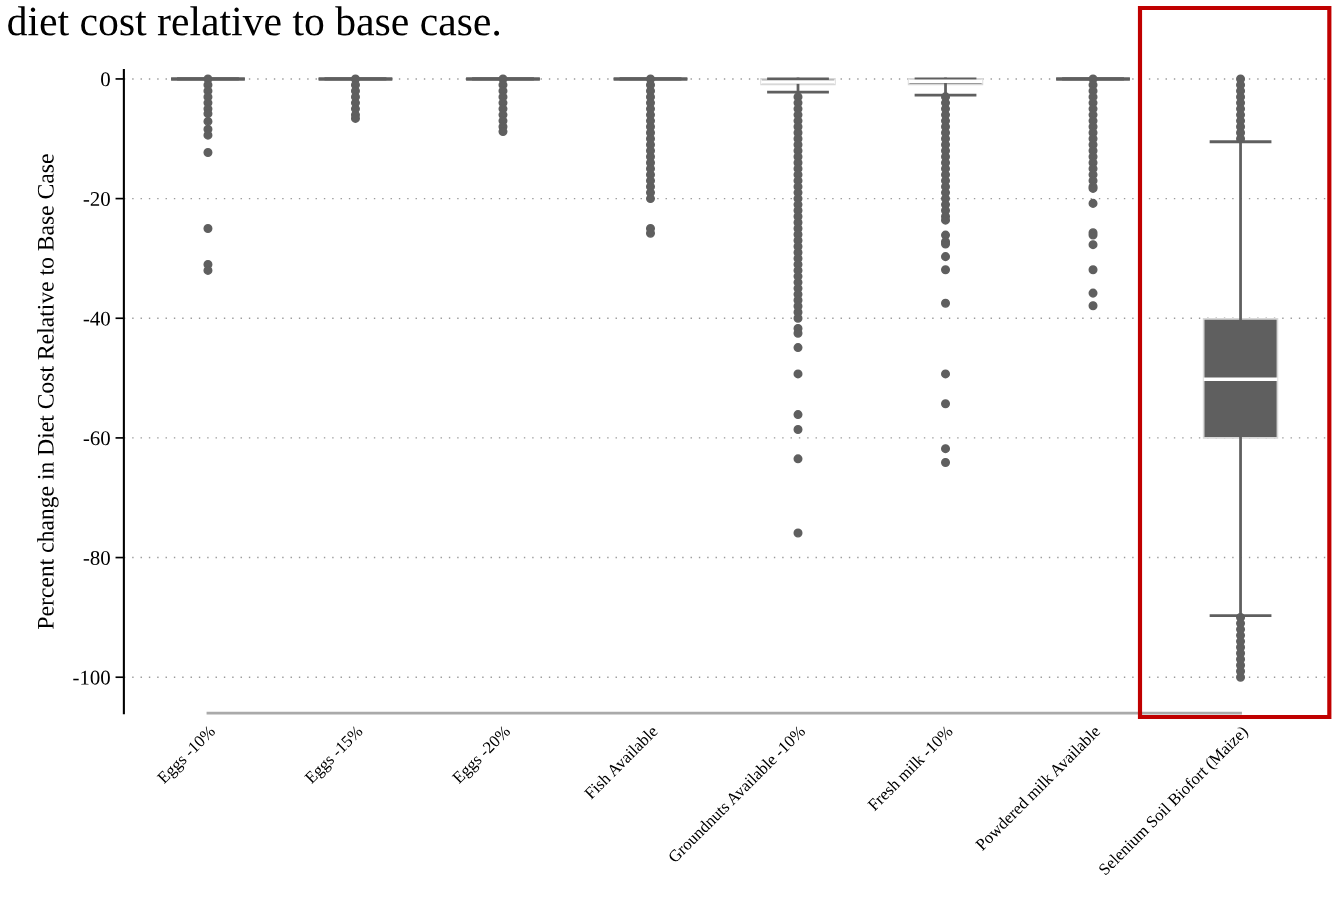 This screenshot has height=897, width=1332. What do you see at coordinates (96, 318) in the screenshot?
I see `y-tick-label: -40` at bounding box center [96, 318].